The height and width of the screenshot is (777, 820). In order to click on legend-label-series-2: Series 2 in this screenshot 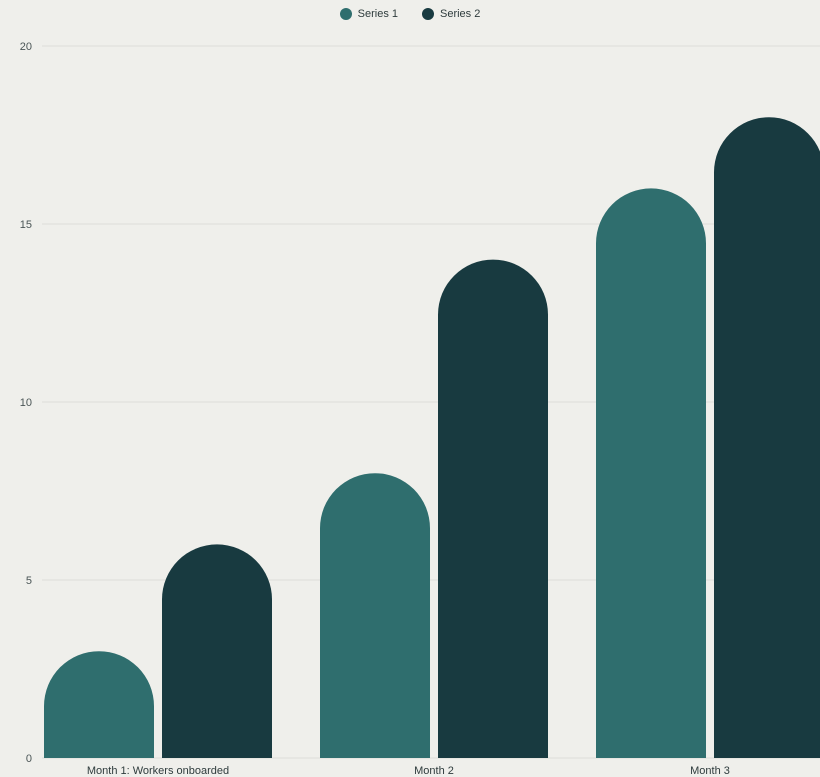, I will do `click(460, 14)`.